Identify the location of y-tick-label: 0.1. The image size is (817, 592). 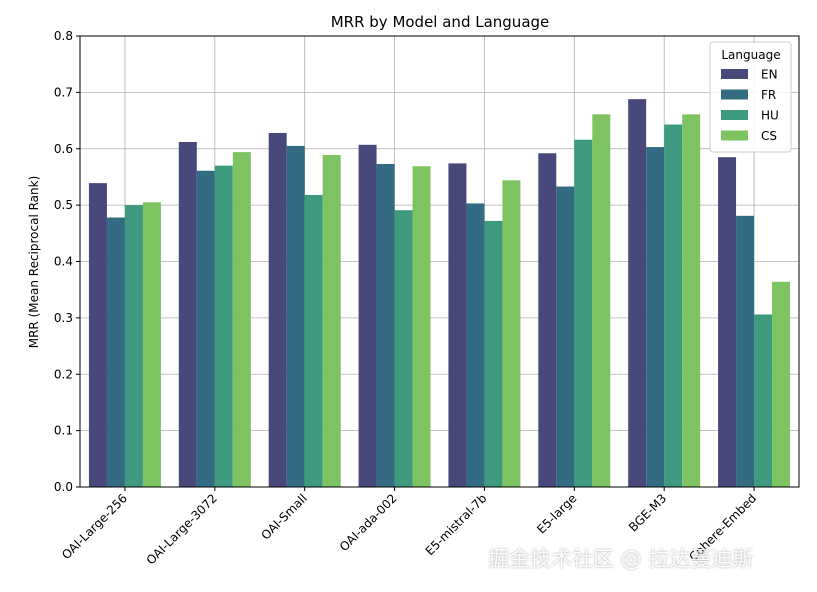
(63, 431).